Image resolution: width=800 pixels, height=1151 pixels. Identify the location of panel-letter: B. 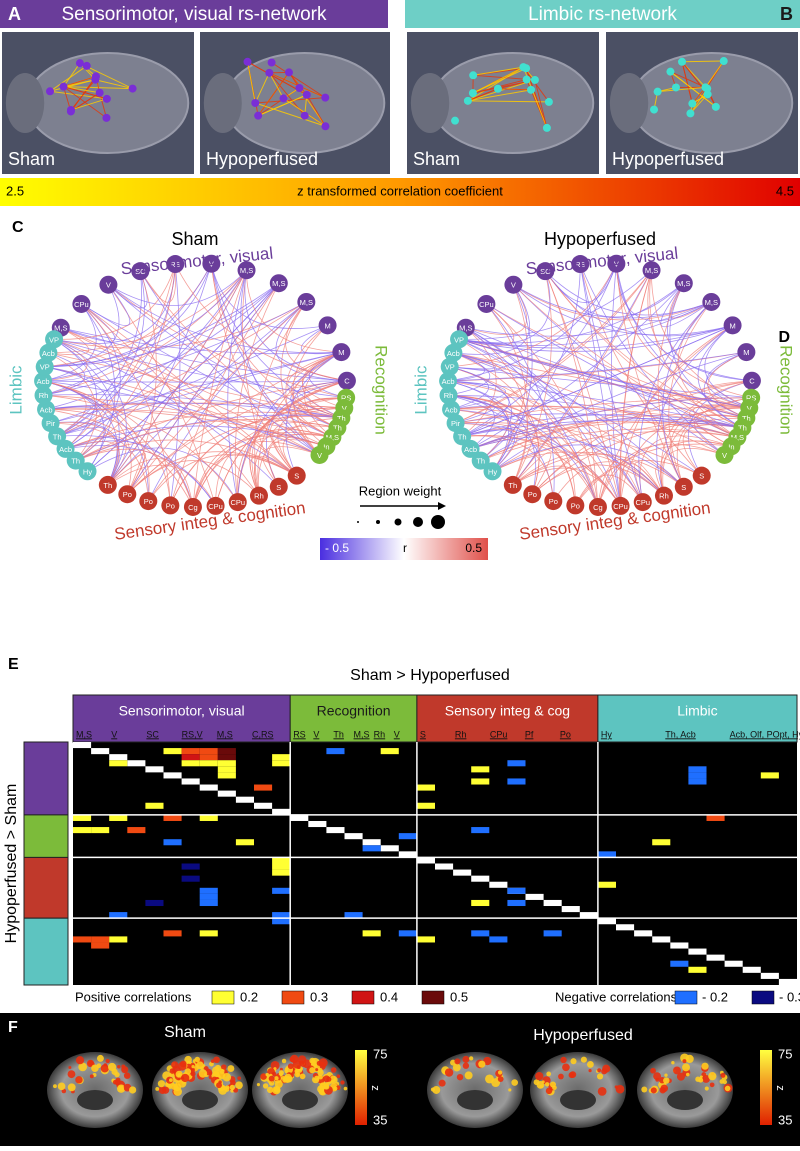
(786, 14).